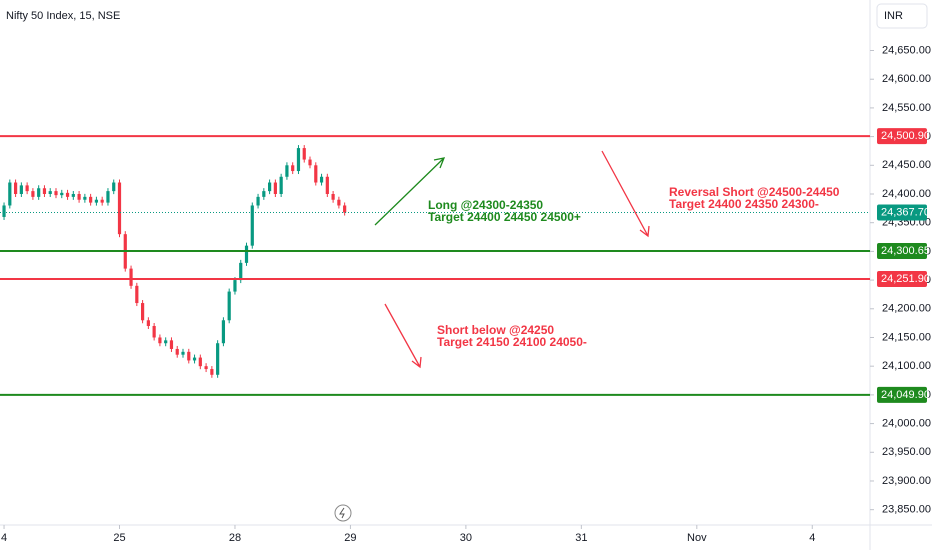  What do you see at coordinates (350, 538) in the screenshot?
I see `x-tick-label: 29` at bounding box center [350, 538].